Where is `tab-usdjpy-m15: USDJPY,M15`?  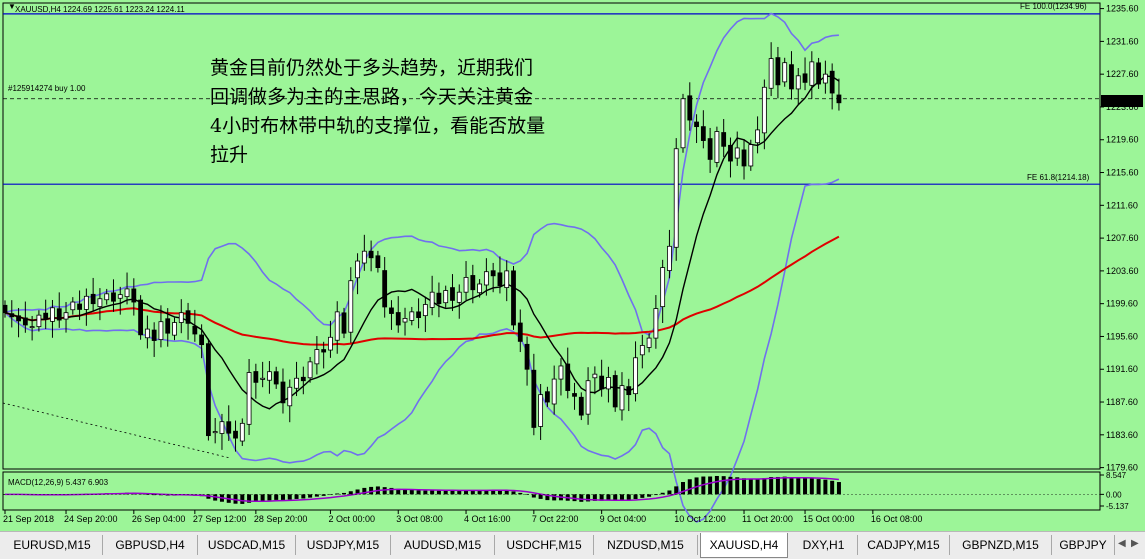
tab-usdjpy-m15: USDJPY,M15 is located at coordinates (343, 545).